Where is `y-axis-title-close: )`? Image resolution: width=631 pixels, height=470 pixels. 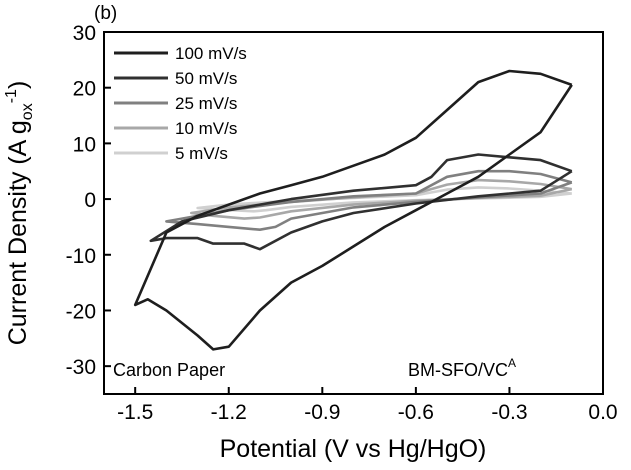
y-axis-title-close: ) is located at coordinates (18, 85).